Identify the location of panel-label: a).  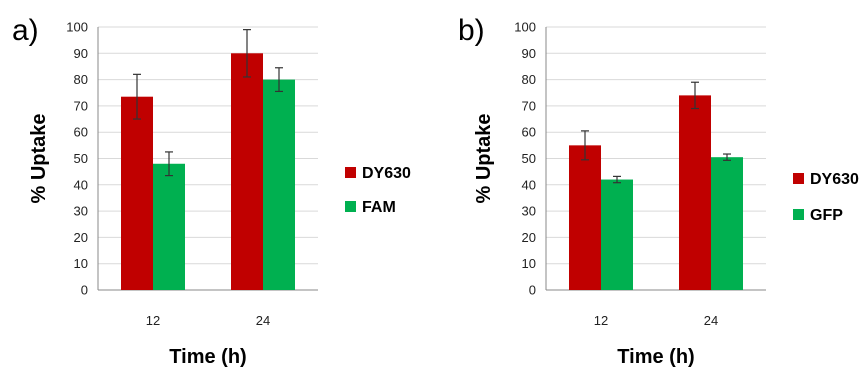
(25, 30).